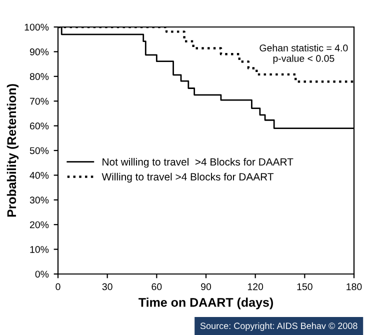 The image size is (365, 335). I want to click on y-tick-label: 90%, so click(39, 52).